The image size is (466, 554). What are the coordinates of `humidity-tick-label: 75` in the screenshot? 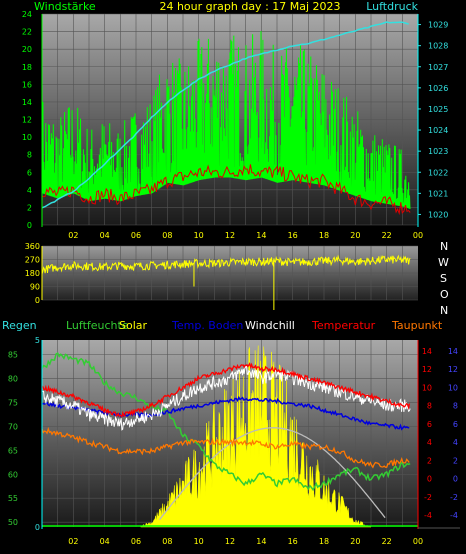 It's located at (13, 402).